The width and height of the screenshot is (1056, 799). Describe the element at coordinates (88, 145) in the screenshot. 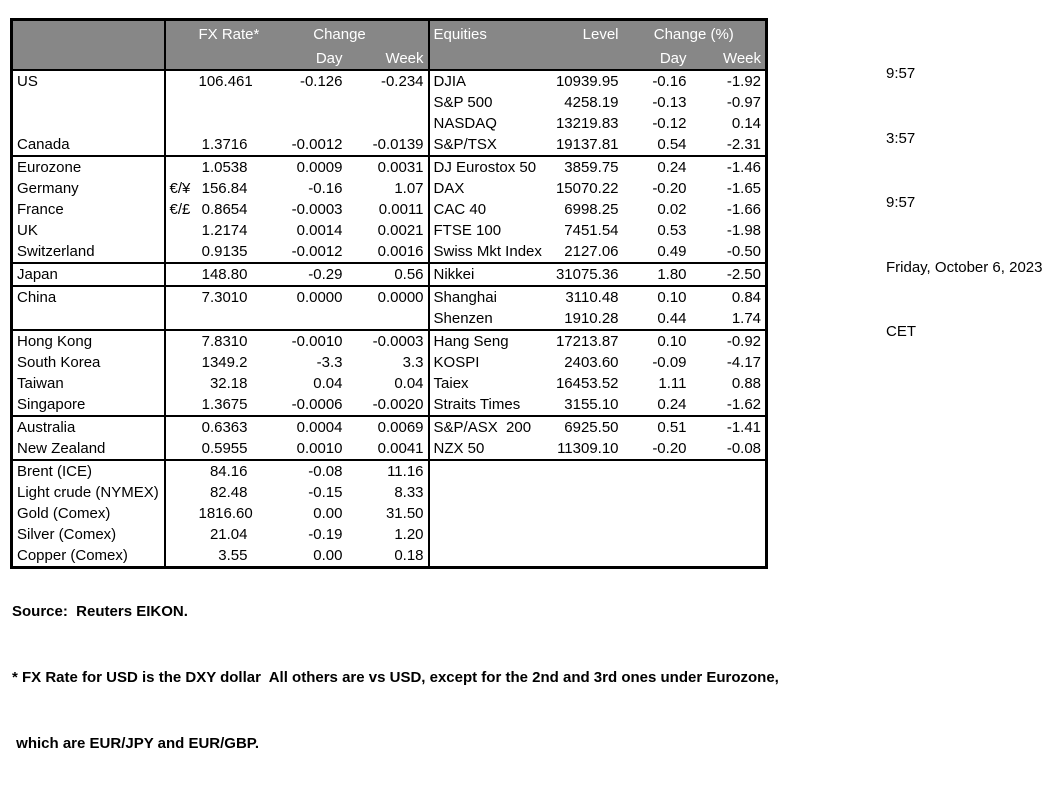

I see `region-label: Canada` at that location.